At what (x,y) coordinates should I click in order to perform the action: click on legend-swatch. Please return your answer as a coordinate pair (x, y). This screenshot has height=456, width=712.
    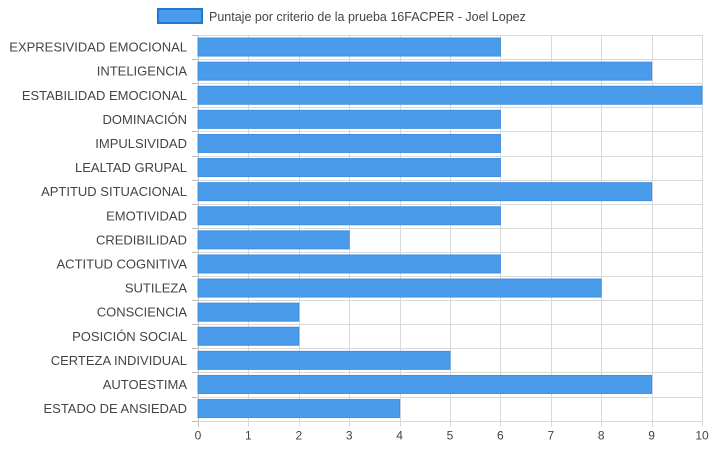
    Looking at the image, I should click on (180, 16).